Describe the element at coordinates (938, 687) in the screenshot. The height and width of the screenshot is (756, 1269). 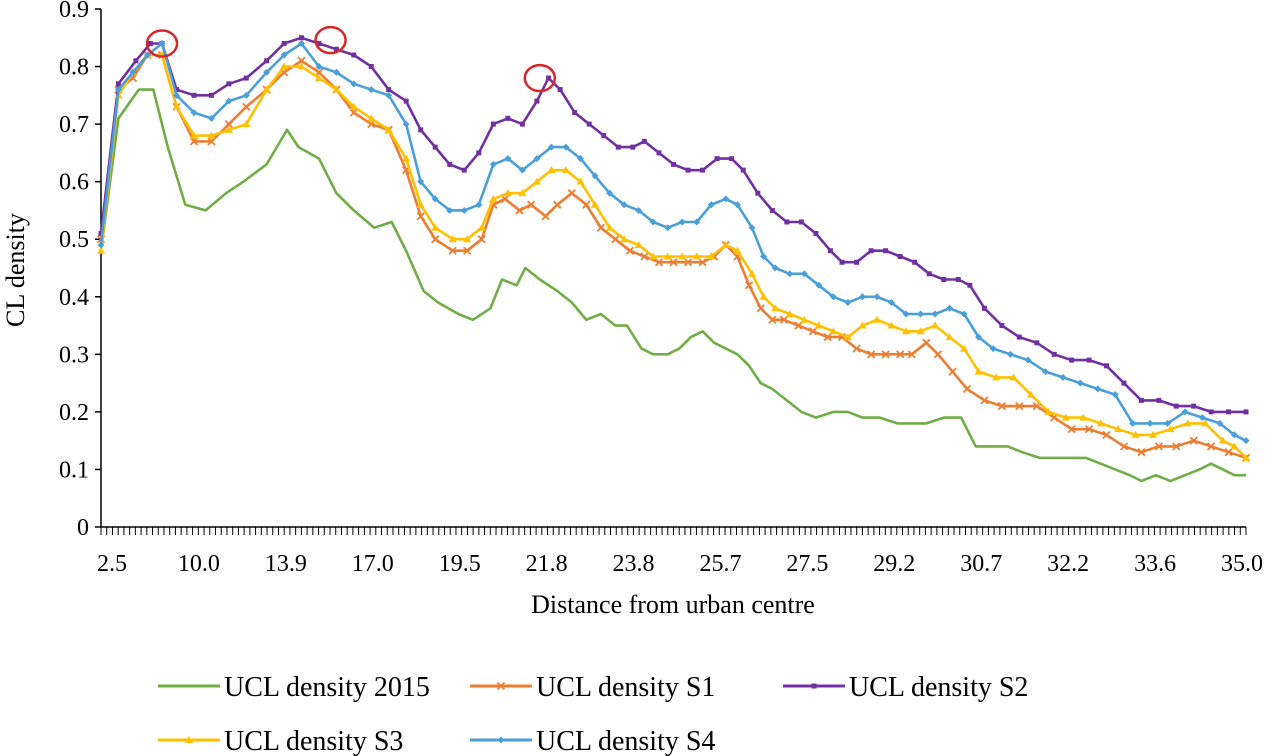
I see `legend-label: UCL density S2` at that location.